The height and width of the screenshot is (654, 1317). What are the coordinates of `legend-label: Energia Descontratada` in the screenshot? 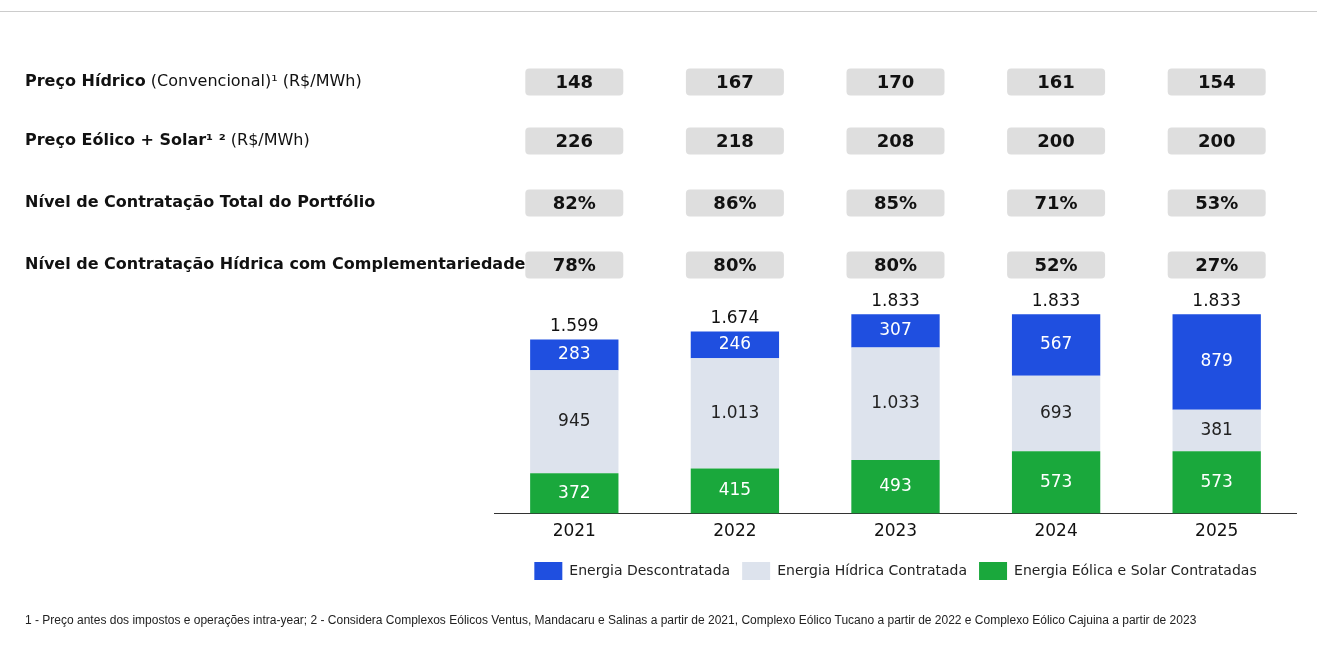 It's located at (650, 569).